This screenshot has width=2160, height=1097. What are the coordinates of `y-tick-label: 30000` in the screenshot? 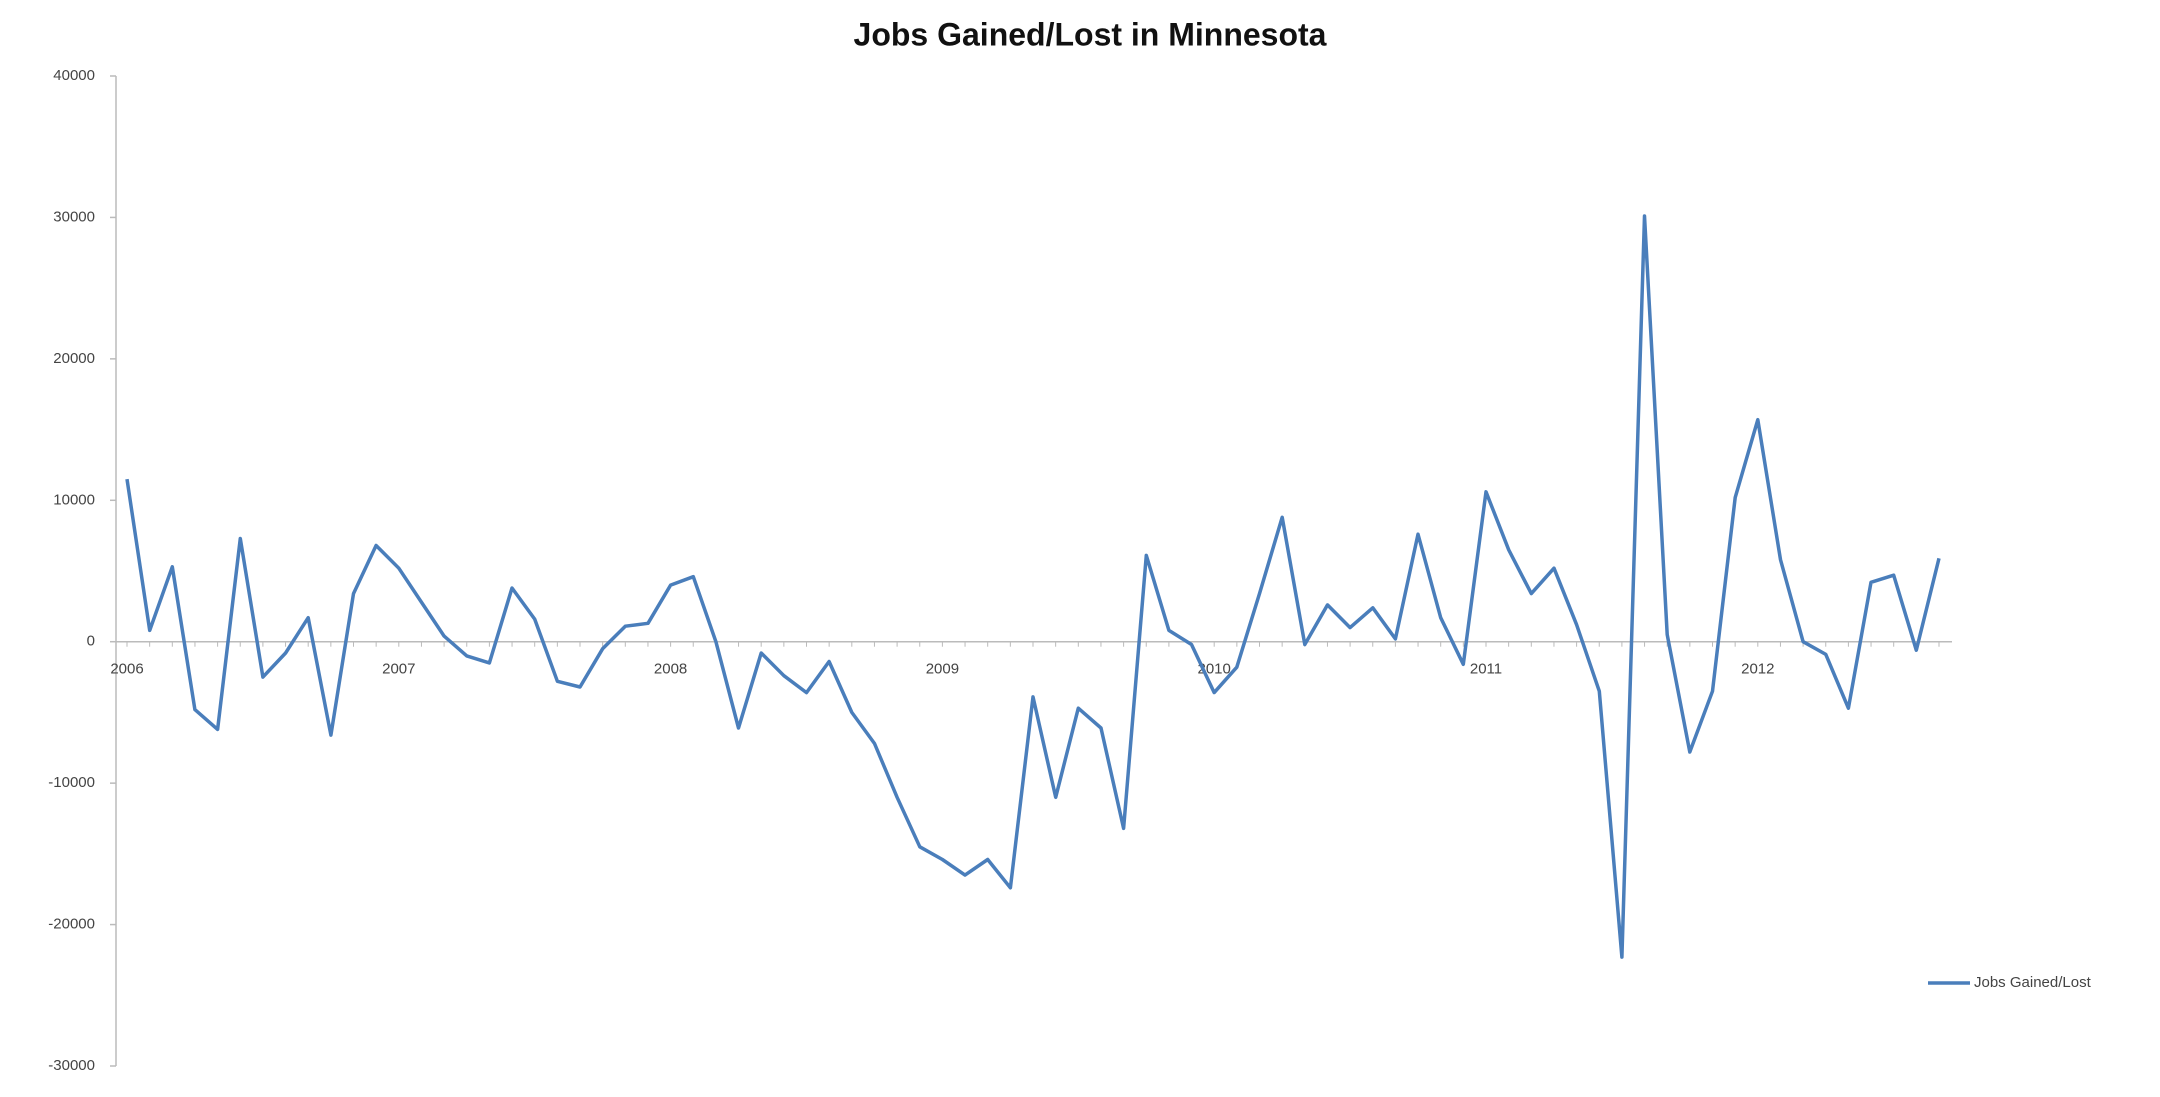 It's located at (74, 216).